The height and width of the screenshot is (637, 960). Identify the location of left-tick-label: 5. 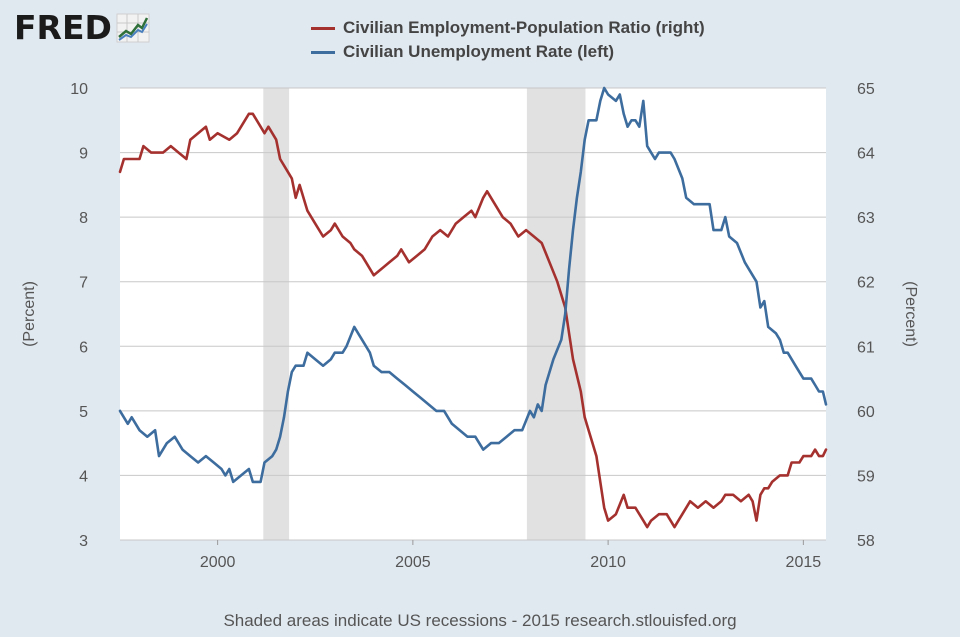
(83, 412).